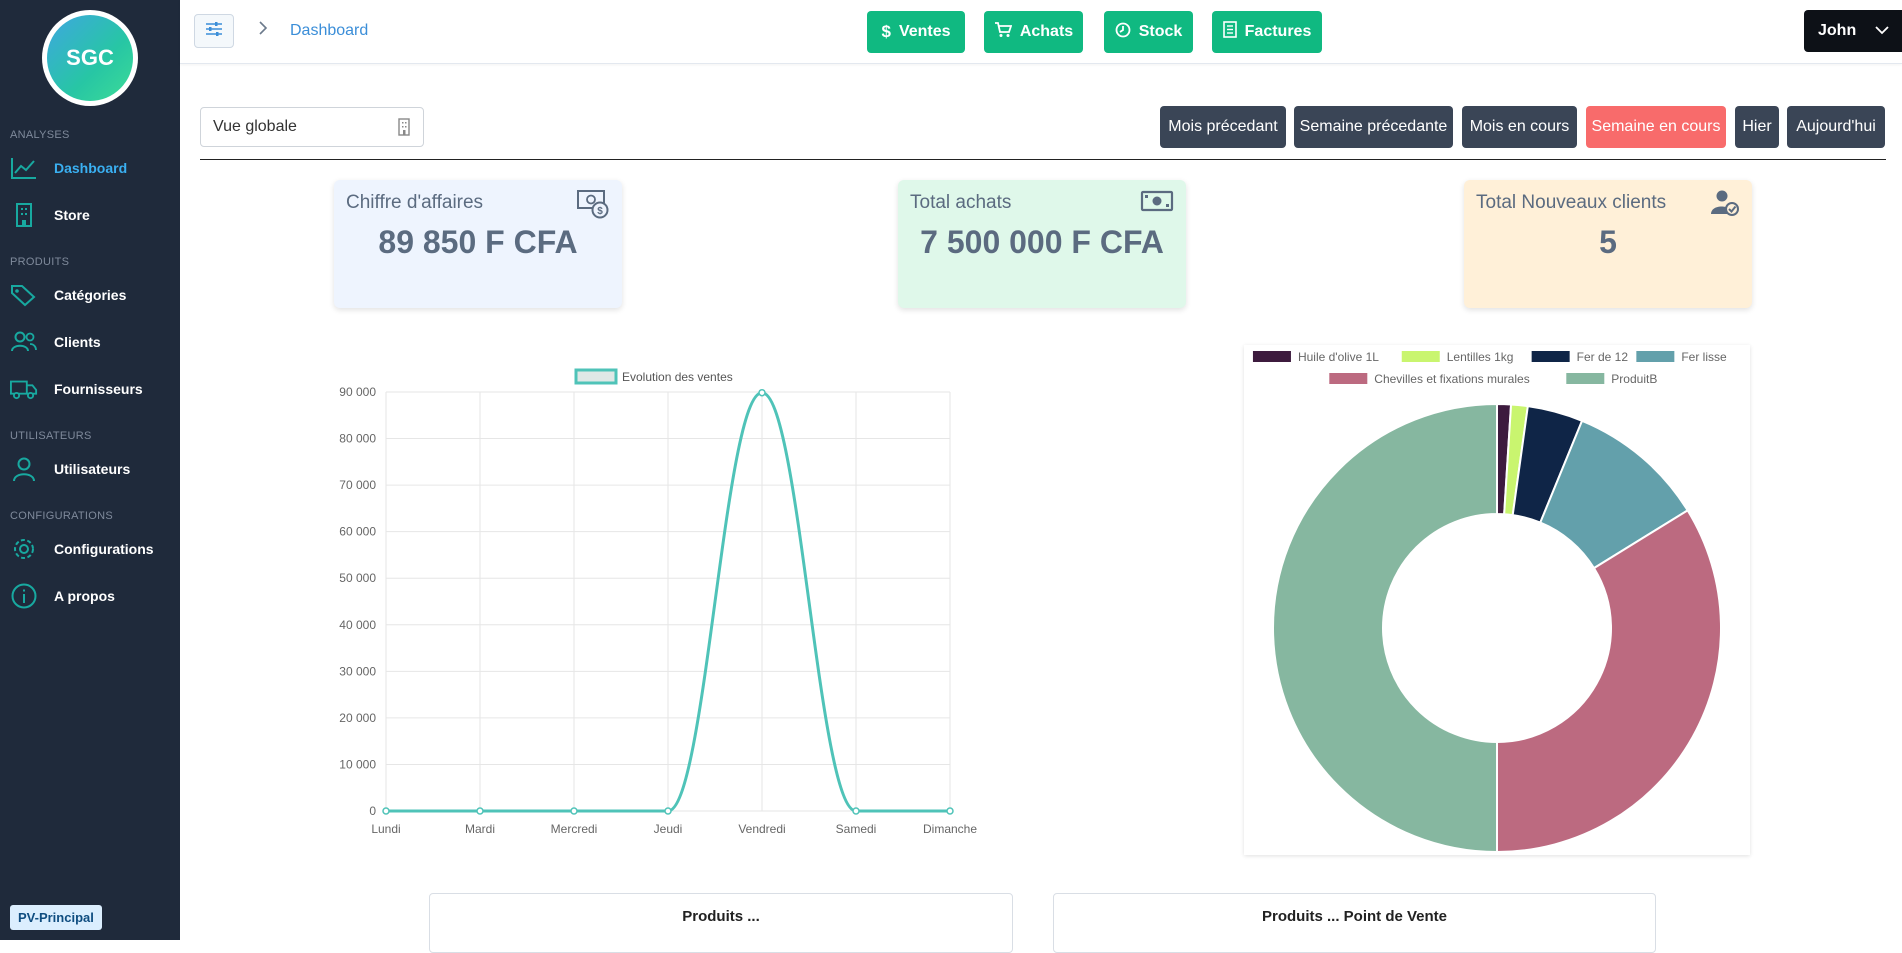 This screenshot has width=1902, height=953. What do you see at coordinates (668, 829) in the screenshot?
I see `x-tick-label: Jeudi` at bounding box center [668, 829].